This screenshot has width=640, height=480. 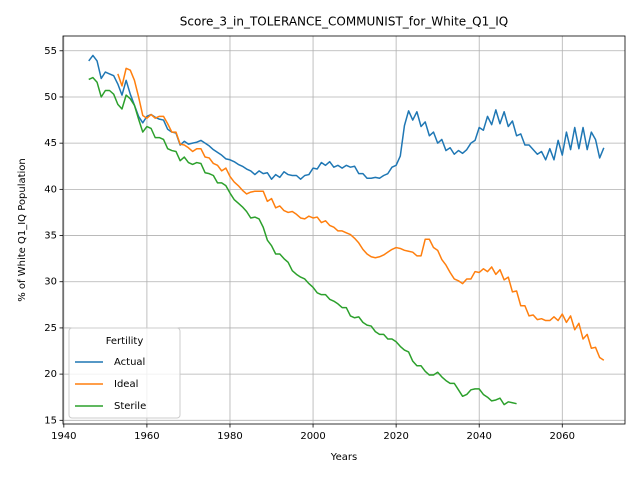 What do you see at coordinates (50, 282) in the screenshot?
I see `y-tick-label: 30` at bounding box center [50, 282].